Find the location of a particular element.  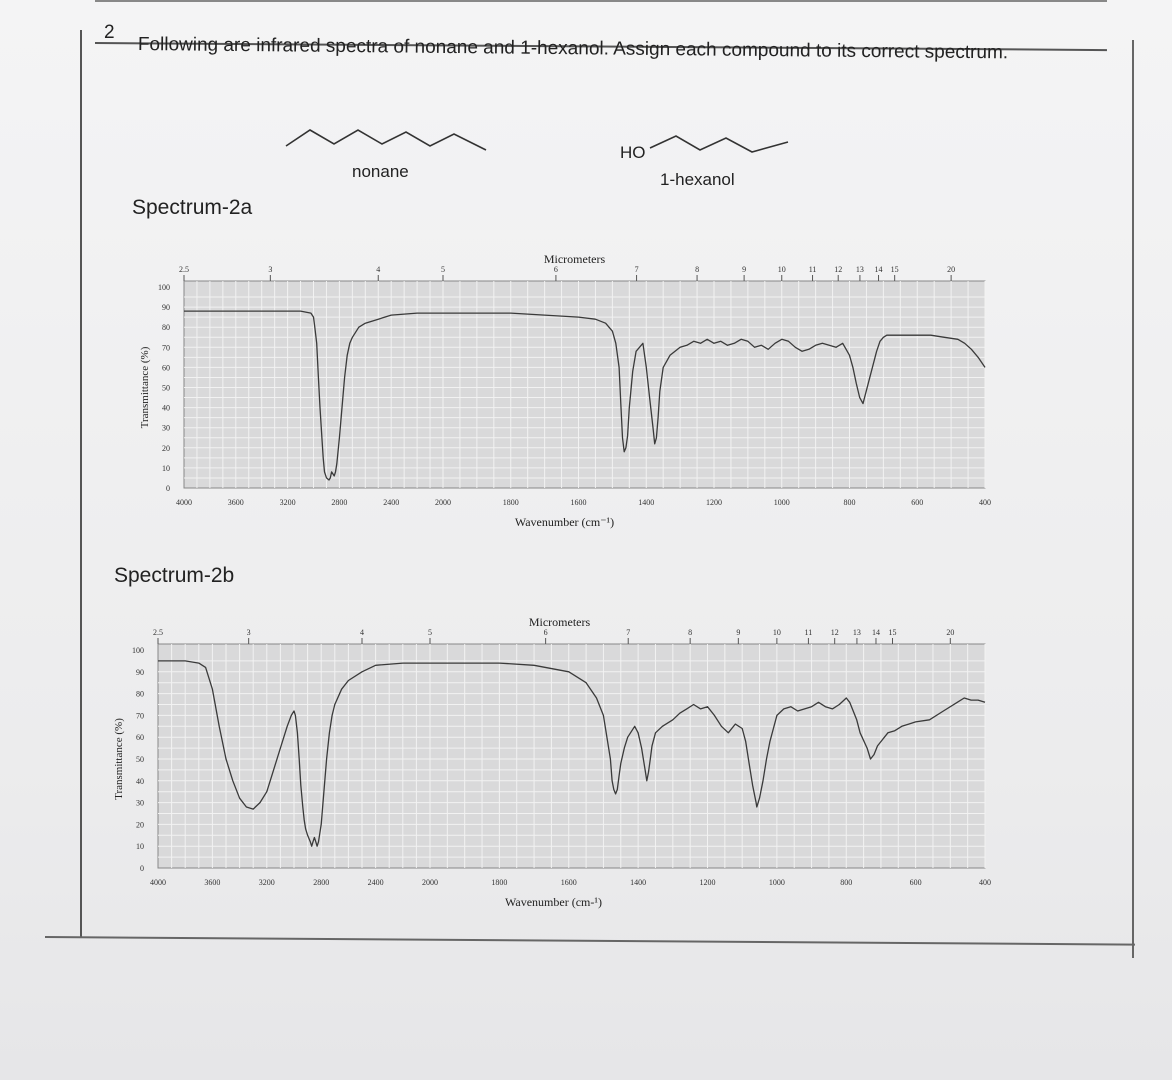

spectrum-2b-top-tick-label: 10 is located at coordinates (777, 632).